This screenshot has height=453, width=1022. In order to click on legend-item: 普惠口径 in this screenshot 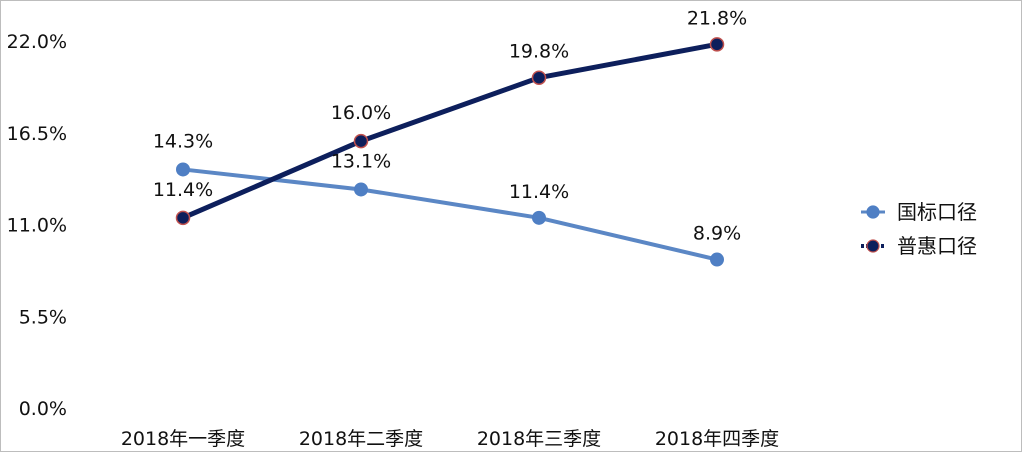, I will do `click(919, 246)`.